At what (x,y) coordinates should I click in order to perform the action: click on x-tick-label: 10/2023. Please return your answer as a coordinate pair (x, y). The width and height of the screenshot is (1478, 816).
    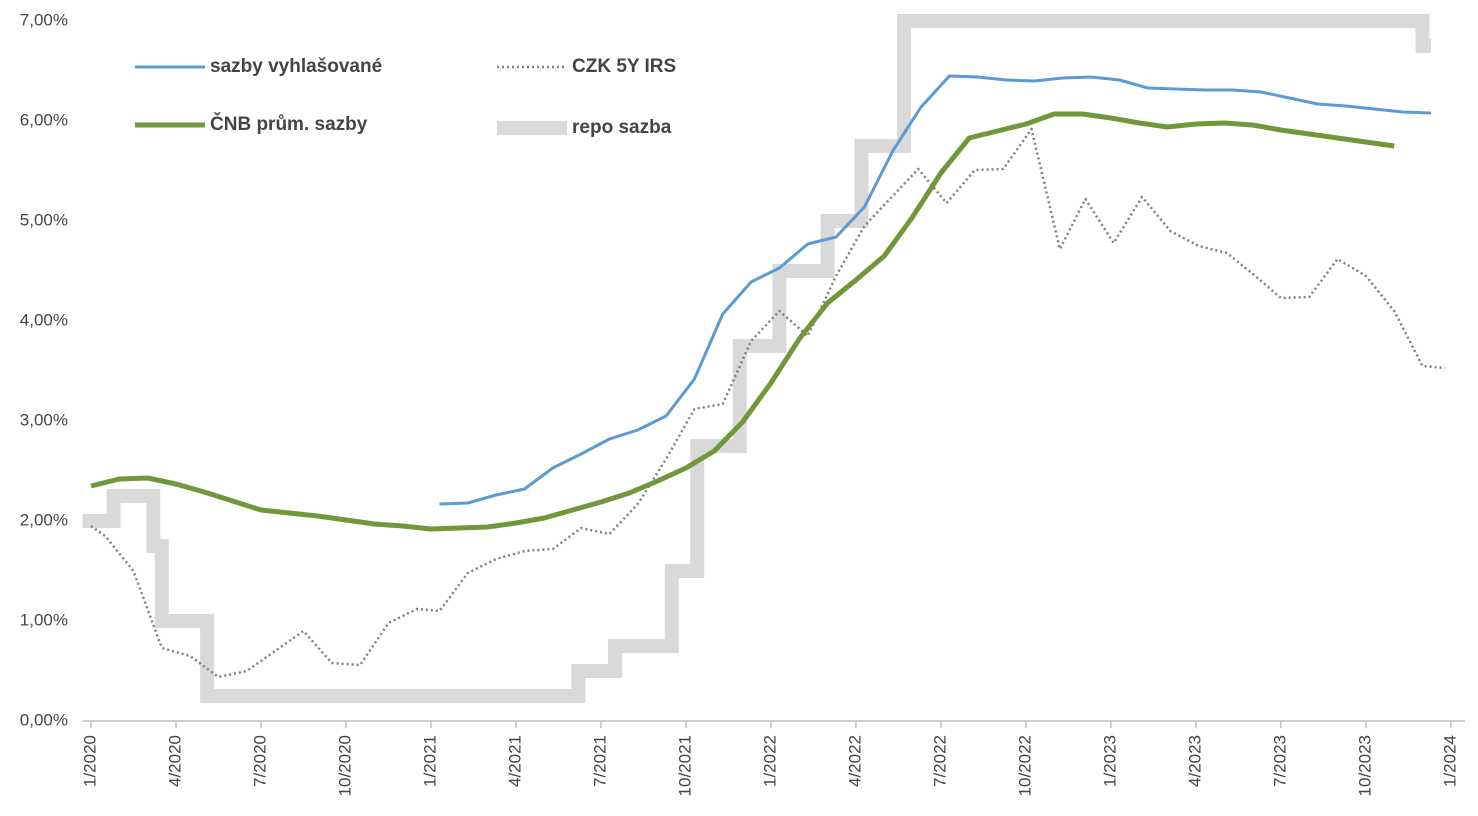
    Looking at the image, I should click on (1364, 765).